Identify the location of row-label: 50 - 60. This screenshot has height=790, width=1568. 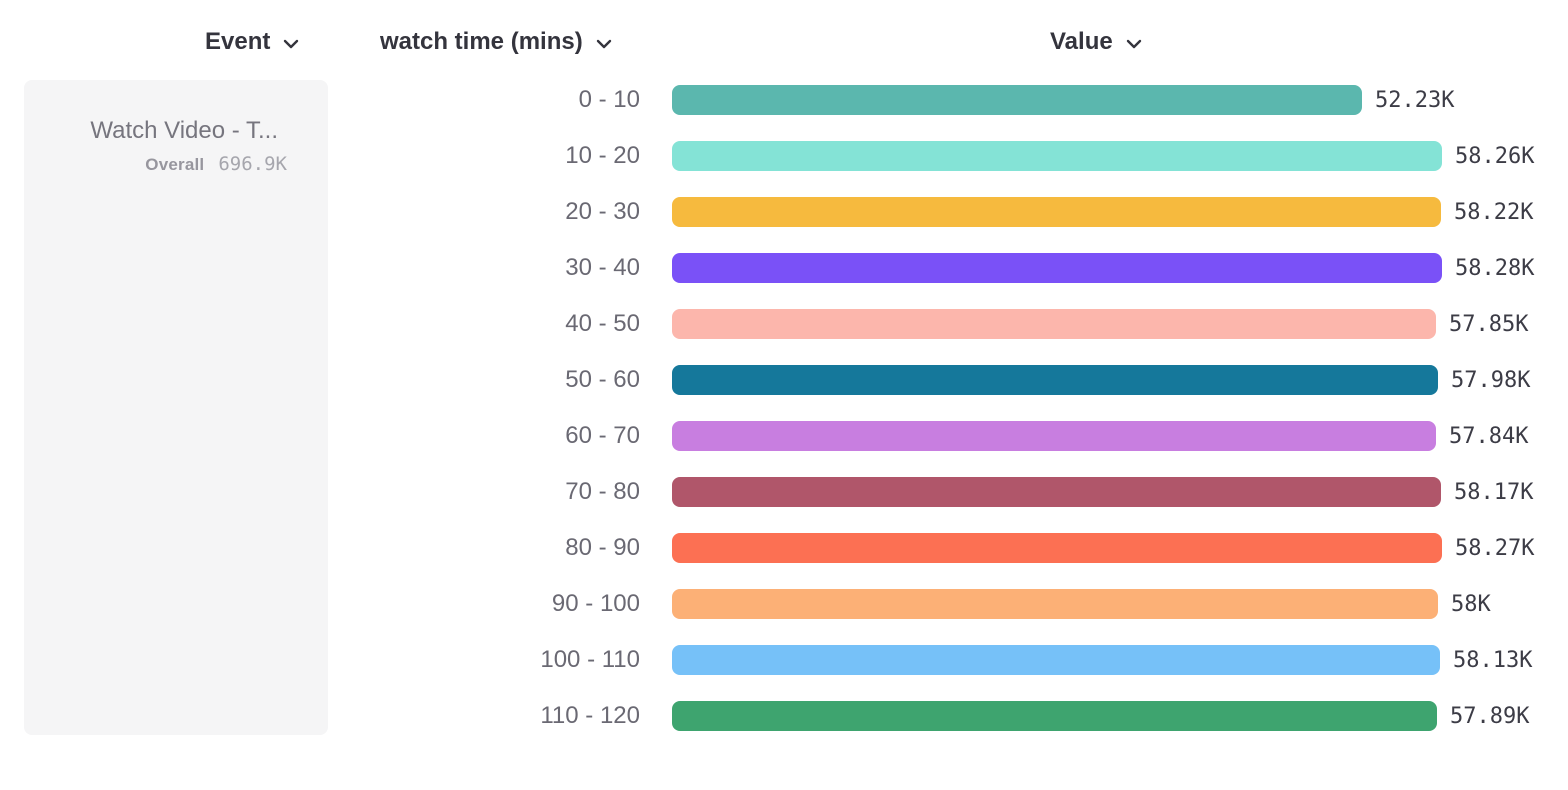
(602, 379).